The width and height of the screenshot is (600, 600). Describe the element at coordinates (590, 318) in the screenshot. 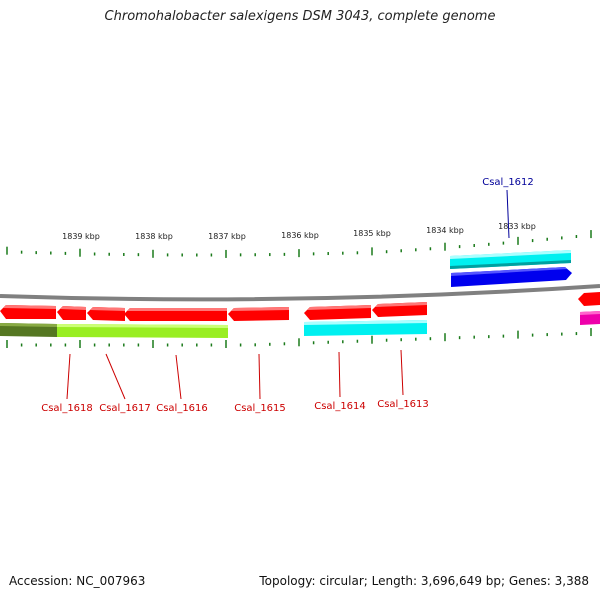

I see `magenta-feature` at that location.